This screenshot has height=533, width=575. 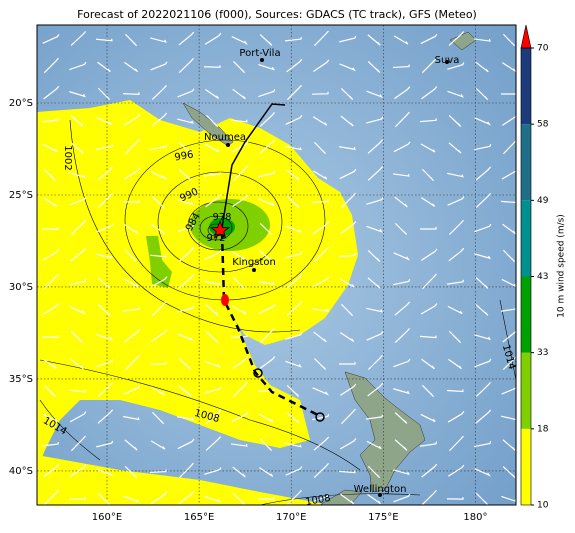 I want to click on lon-tick-label: 175°E, so click(x=383, y=517).